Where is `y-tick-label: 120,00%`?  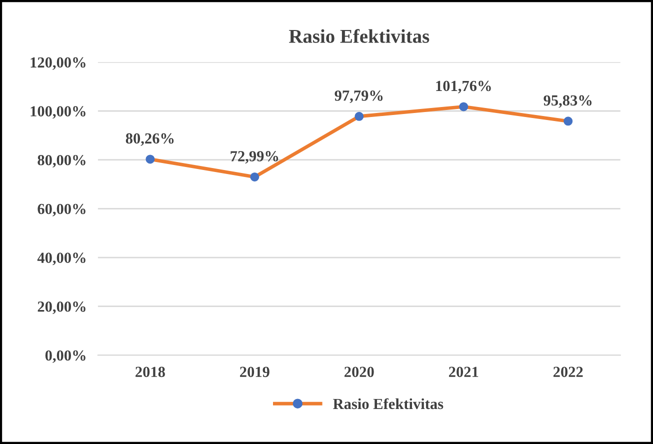
y-tick-label: 120,00% is located at coordinates (58, 63).